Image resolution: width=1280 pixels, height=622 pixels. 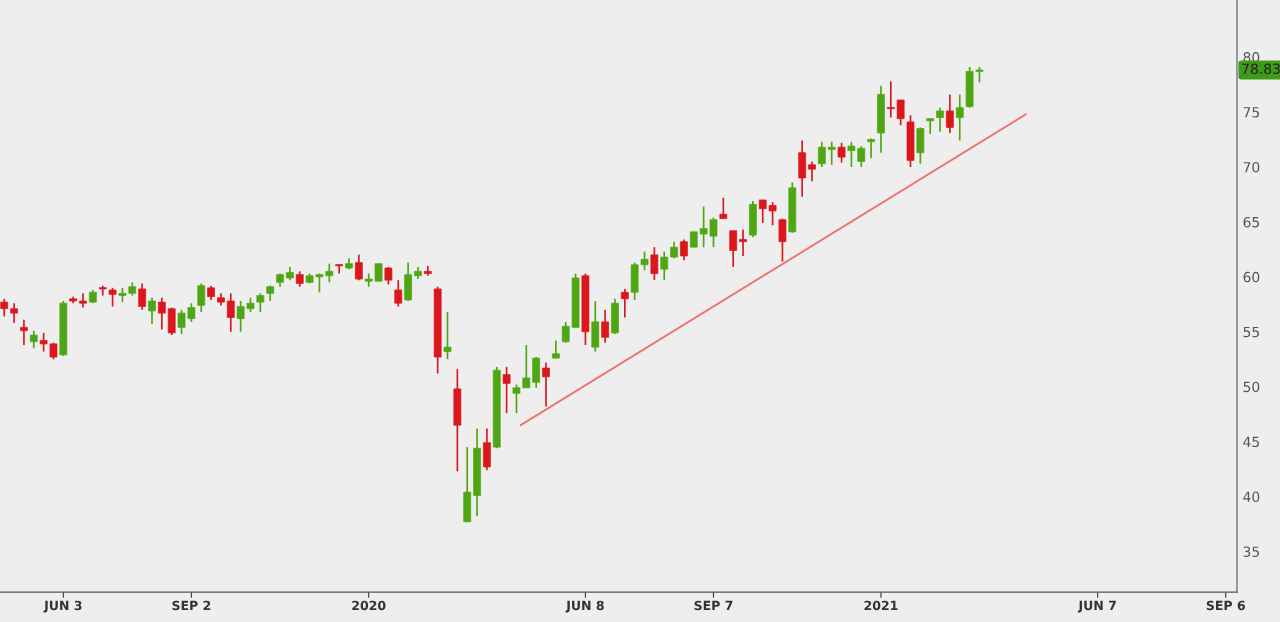 What do you see at coordinates (881, 605) in the screenshot?
I see `x-tick-label: 2021` at bounding box center [881, 605].